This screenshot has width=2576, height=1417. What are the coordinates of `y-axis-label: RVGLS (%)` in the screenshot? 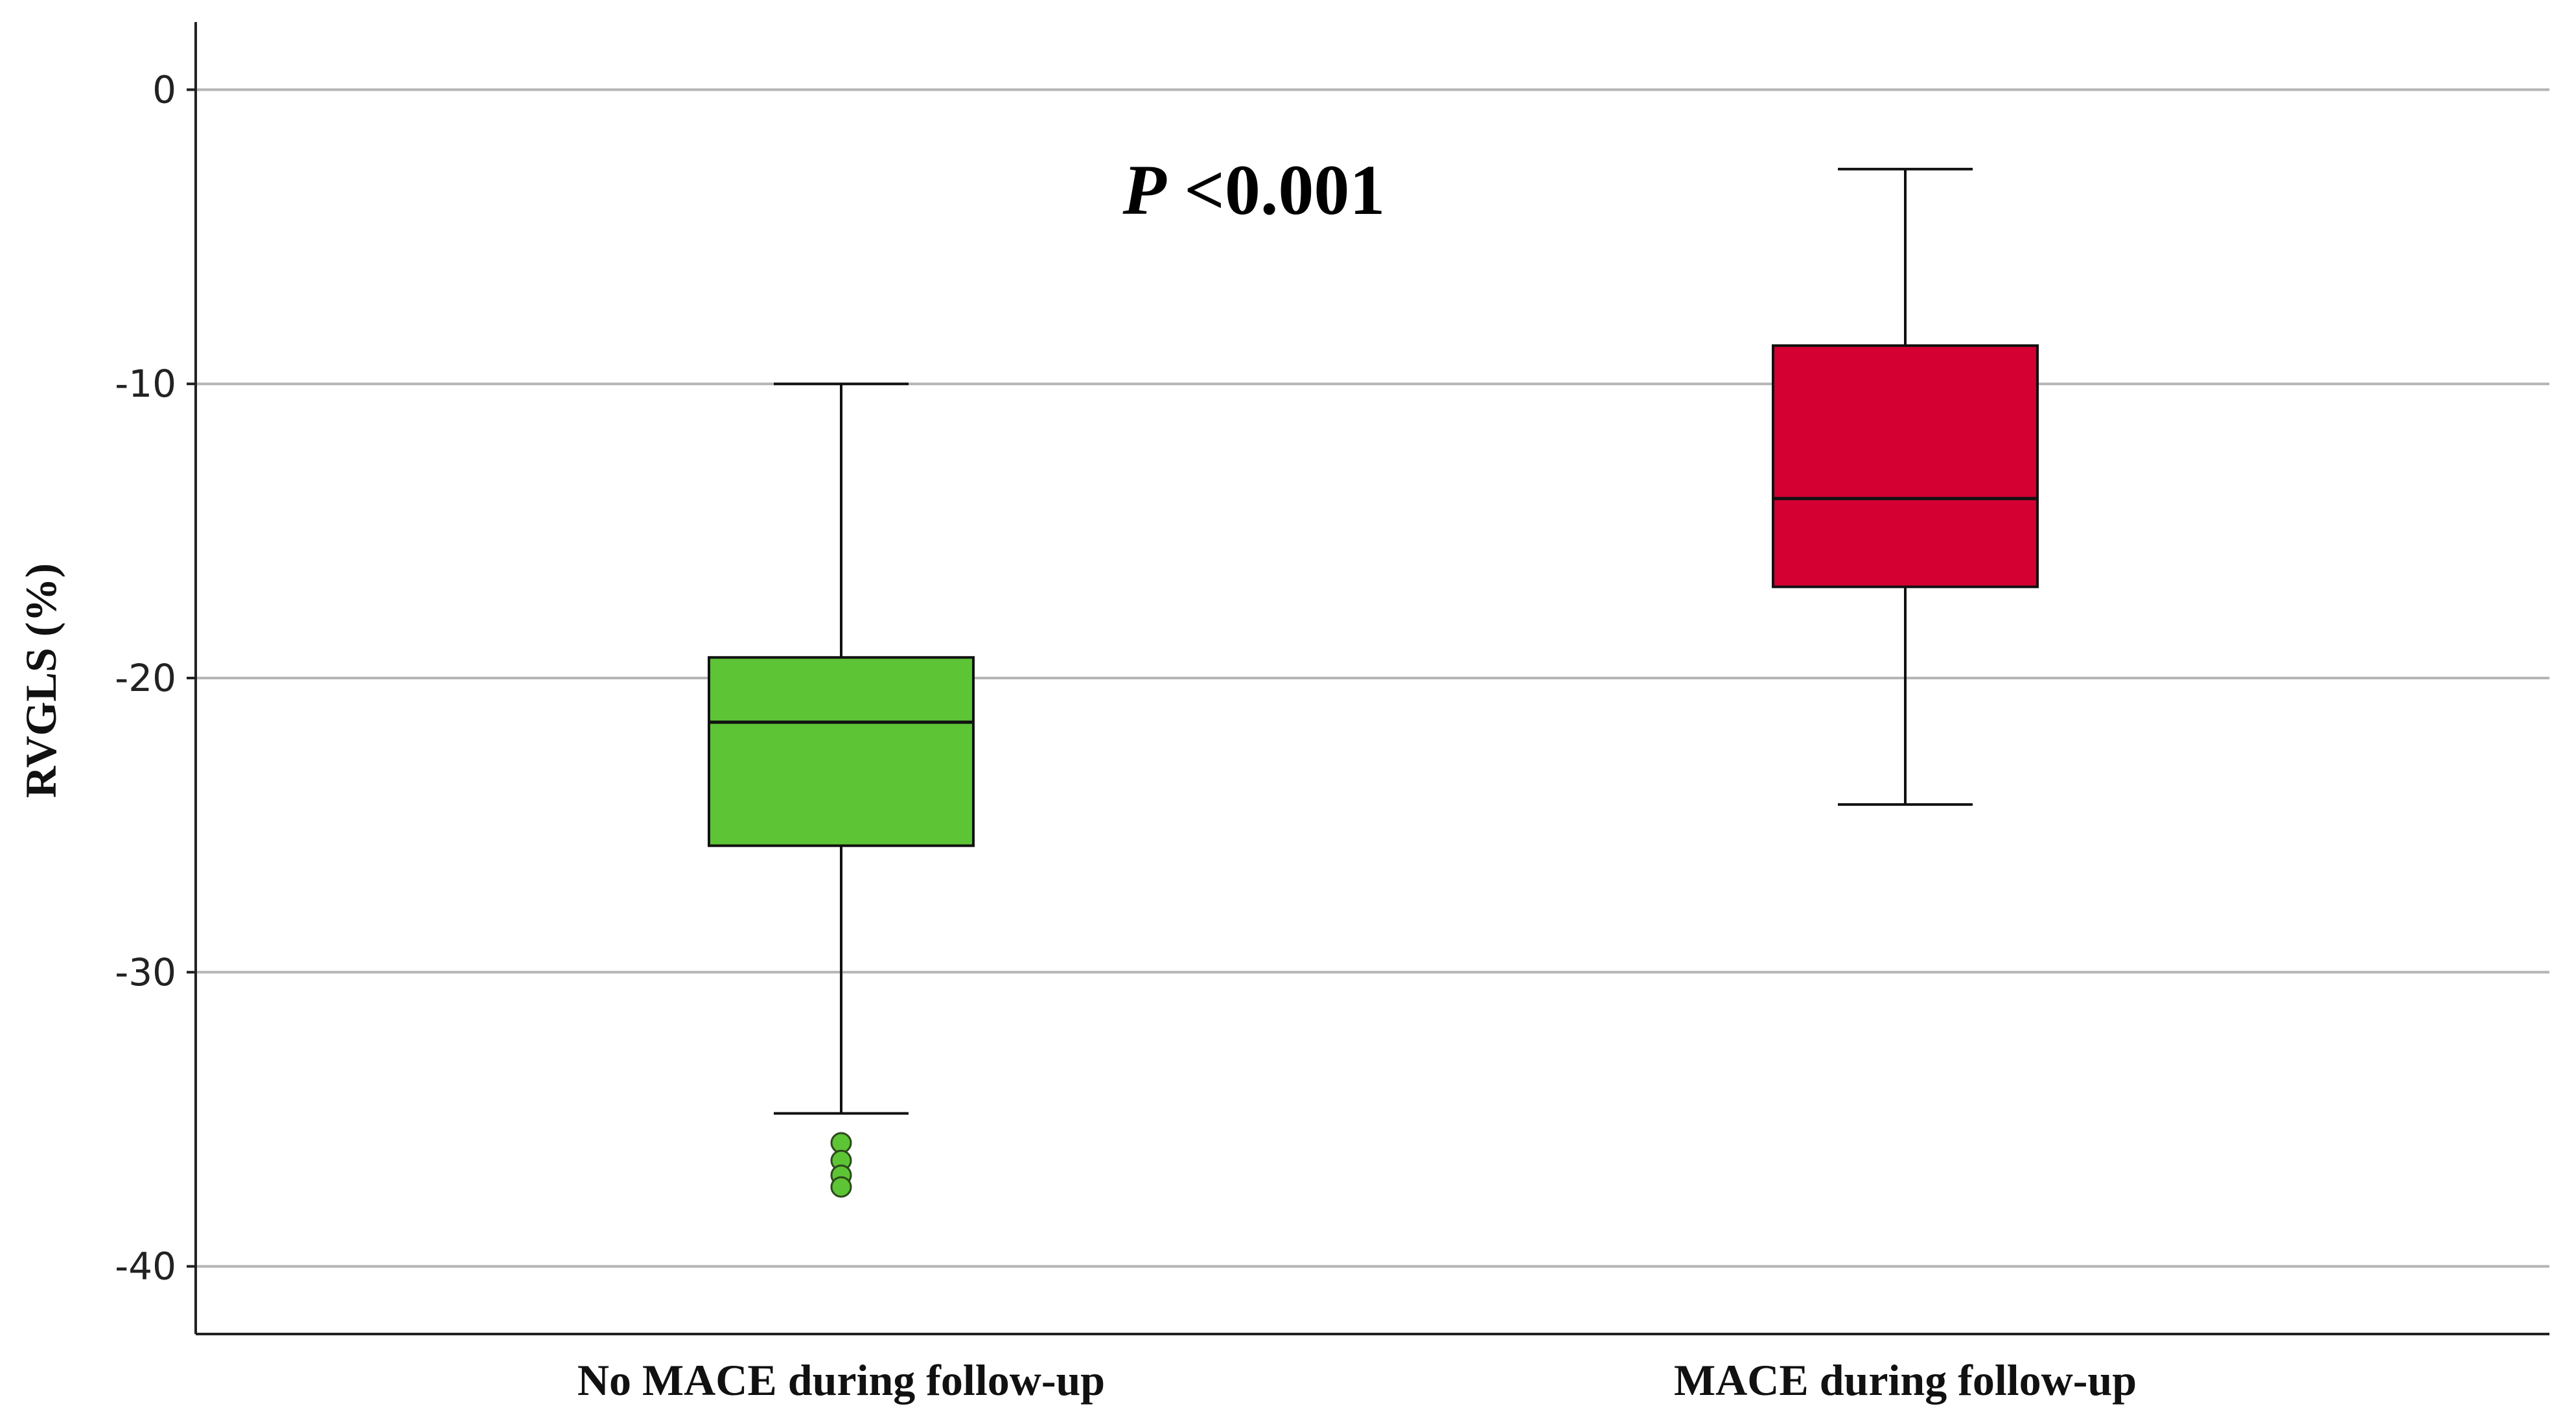 It's located at (41, 680).